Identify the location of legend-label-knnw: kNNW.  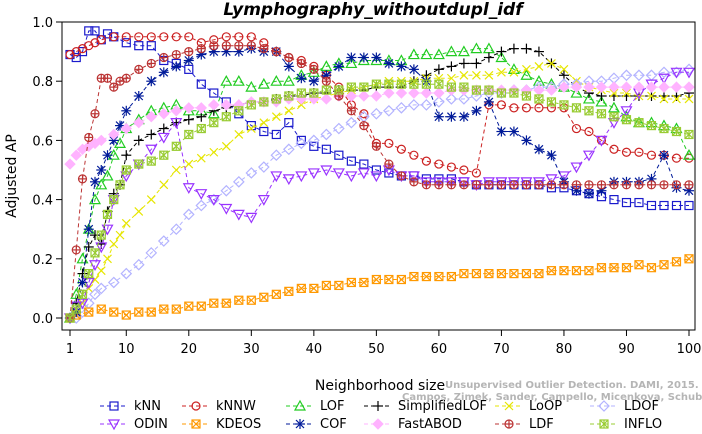
(236, 406).